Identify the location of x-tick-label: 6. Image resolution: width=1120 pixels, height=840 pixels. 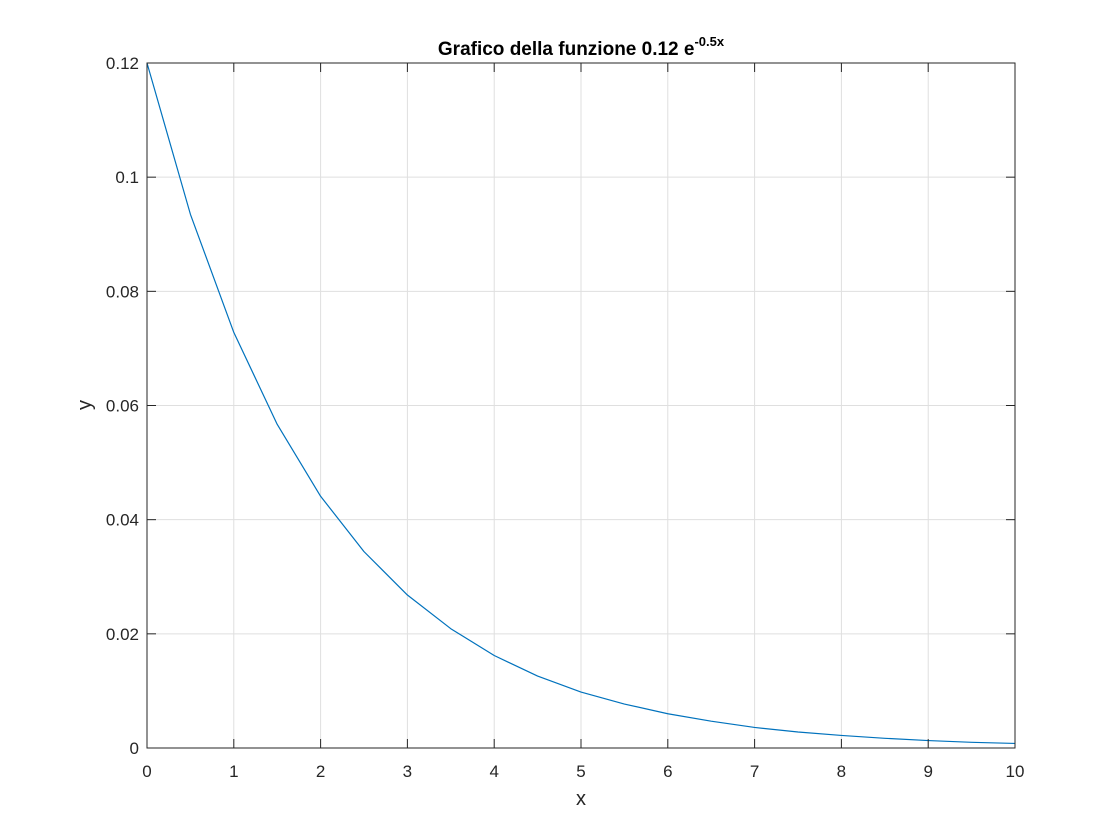
(667, 771).